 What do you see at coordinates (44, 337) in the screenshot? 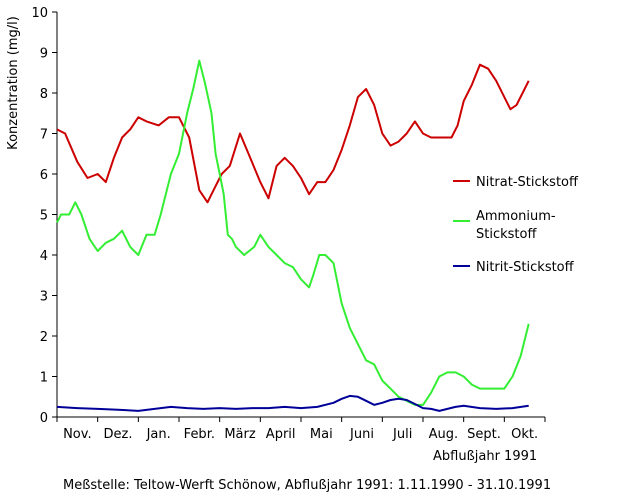
I see `y-tick-label: 2` at bounding box center [44, 337].